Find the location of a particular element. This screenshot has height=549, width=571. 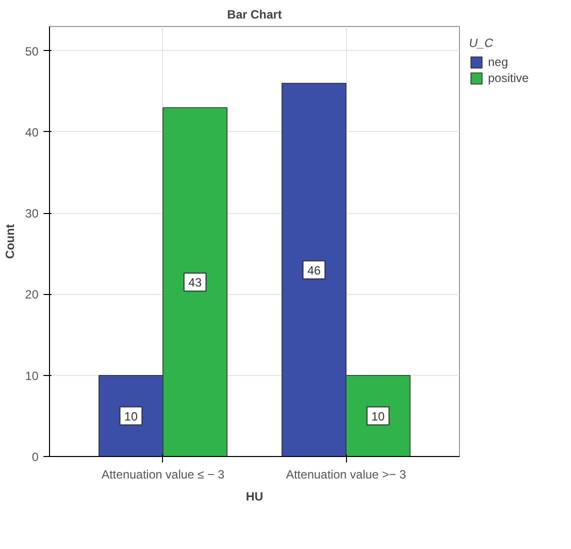

legend-label: positive is located at coordinates (508, 78).